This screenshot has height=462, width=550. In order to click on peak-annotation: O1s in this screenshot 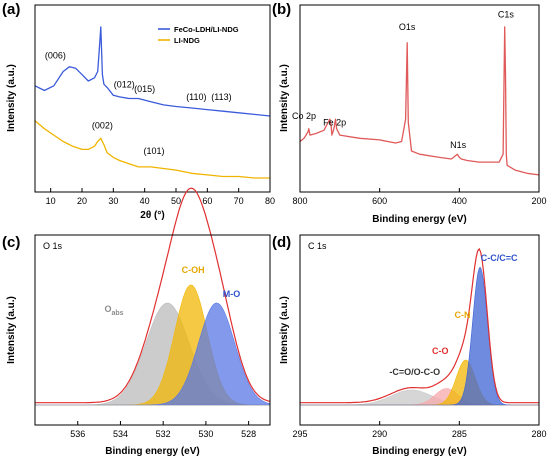, I will do `click(407, 27)`.